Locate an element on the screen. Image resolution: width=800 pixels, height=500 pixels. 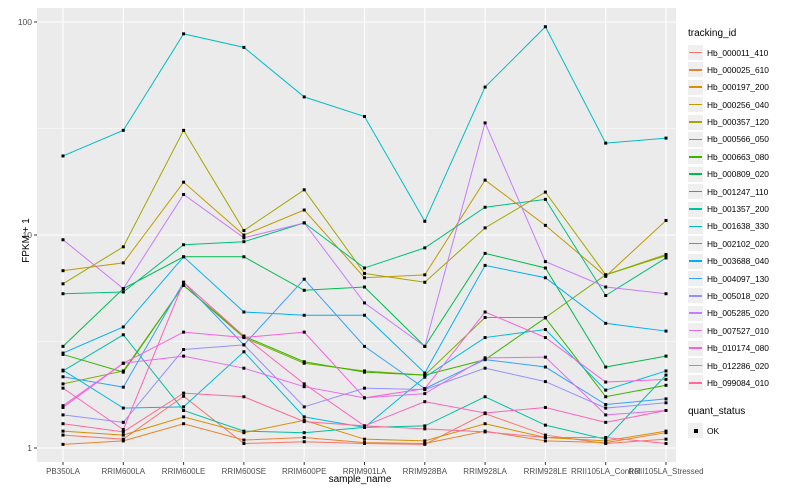
legend-item-label: Hb_000663_080 is located at coordinates (738, 156).